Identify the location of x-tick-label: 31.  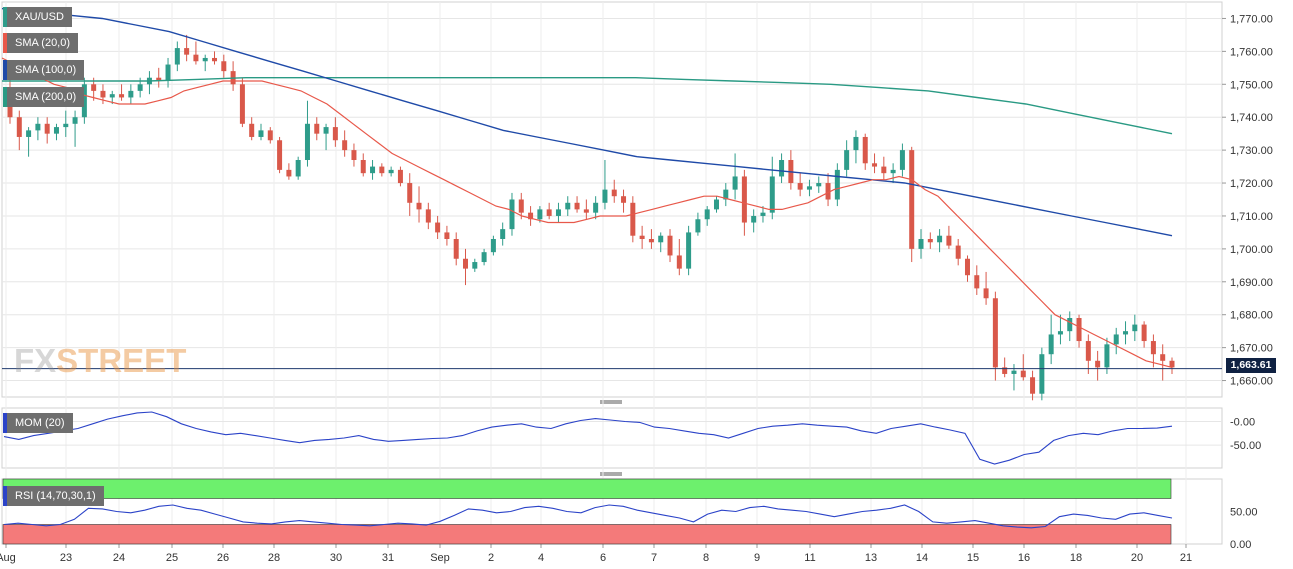
(388, 558).